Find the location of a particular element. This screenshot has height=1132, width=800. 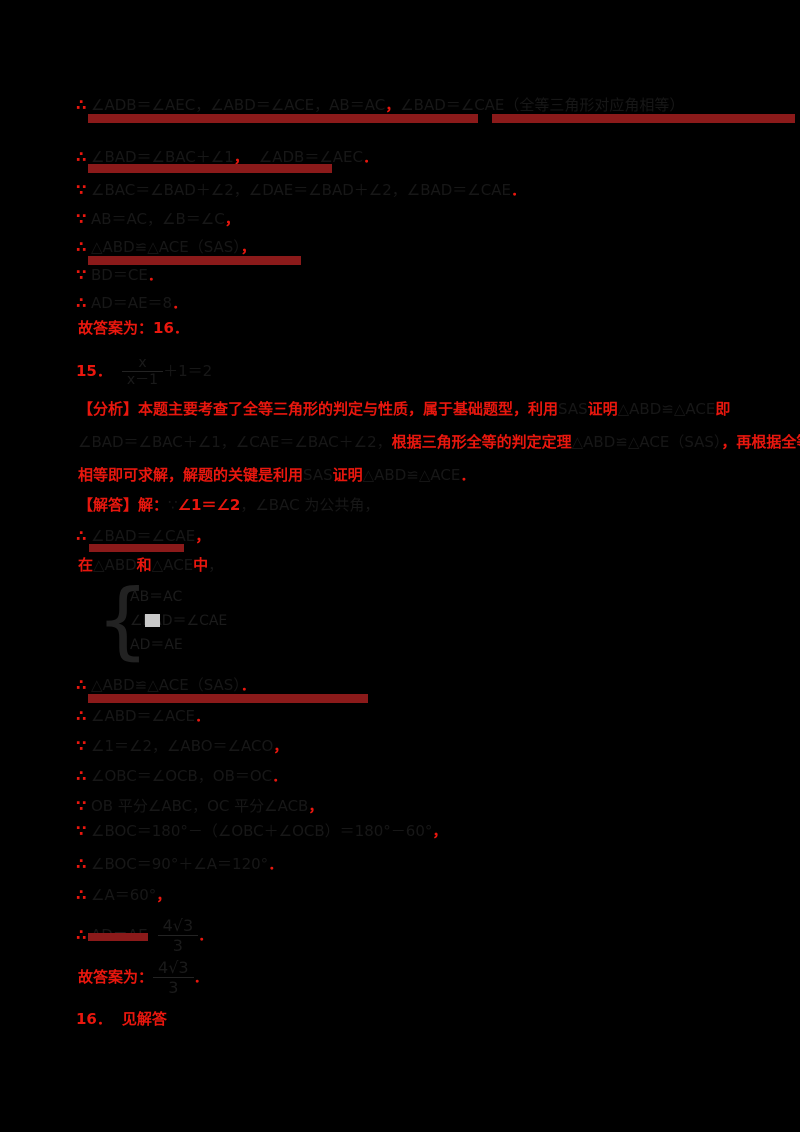

proof-line: ∴ ∠OBC＝∠OCB，OB＝OC． is located at coordinates (181, 776).